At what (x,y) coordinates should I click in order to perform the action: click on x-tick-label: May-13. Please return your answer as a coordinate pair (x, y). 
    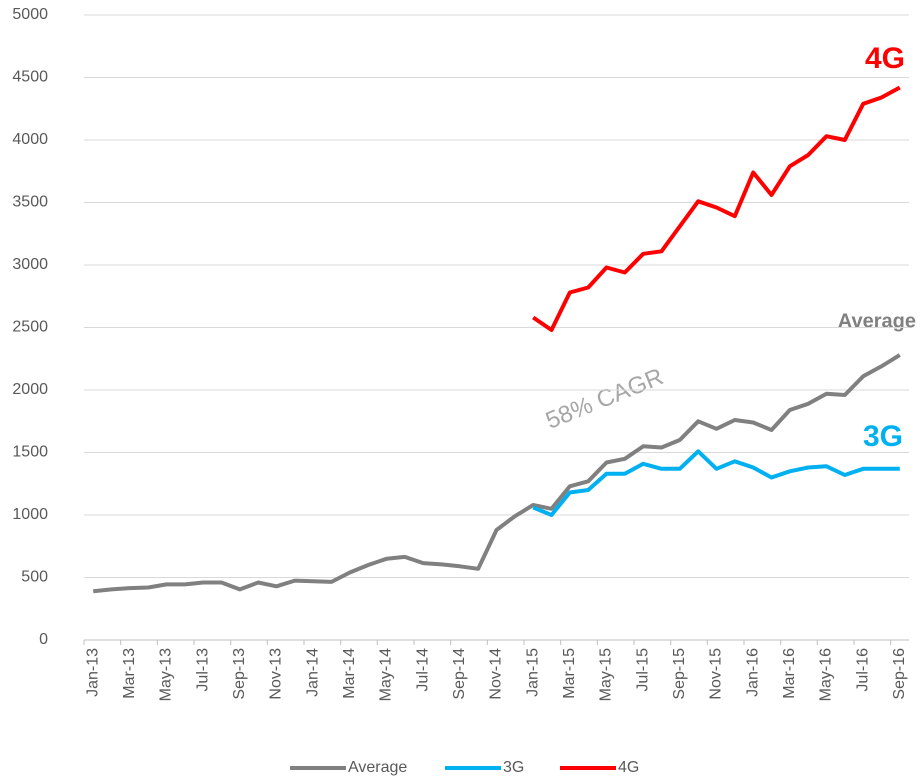
    Looking at the image, I should click on (166, 674).